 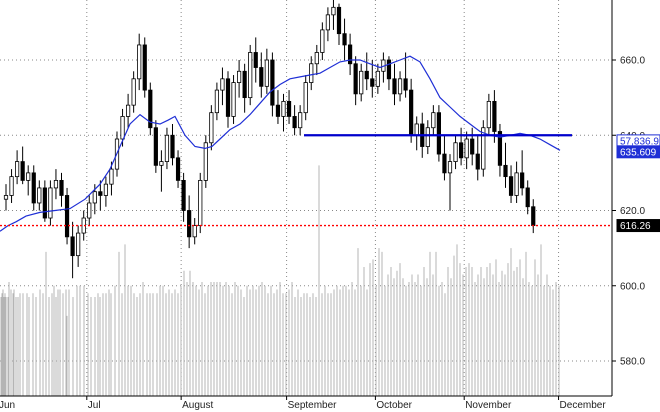 I want to click on value-tag: 635.609, so click(x=638, y=152).